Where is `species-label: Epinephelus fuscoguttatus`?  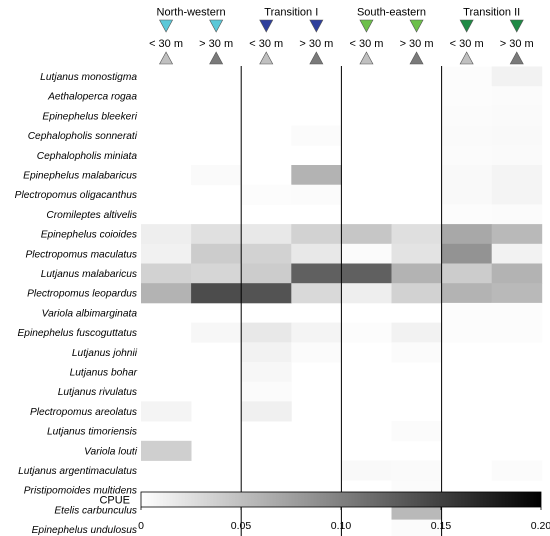 species-label: Epinephelus fuscoguttatus is located at coordinates (77, 333).